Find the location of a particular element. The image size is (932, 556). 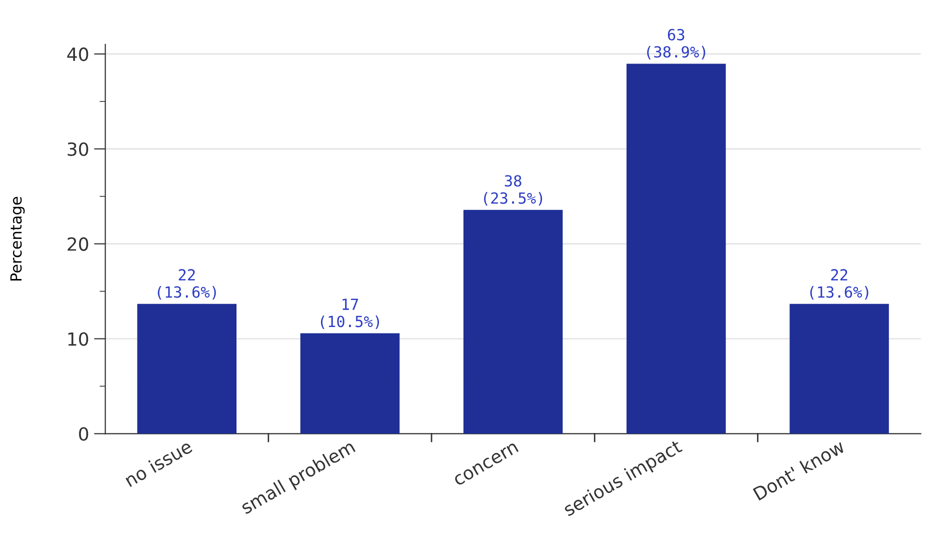

y-tick-label: 20 is located at coordinates (78, 244).